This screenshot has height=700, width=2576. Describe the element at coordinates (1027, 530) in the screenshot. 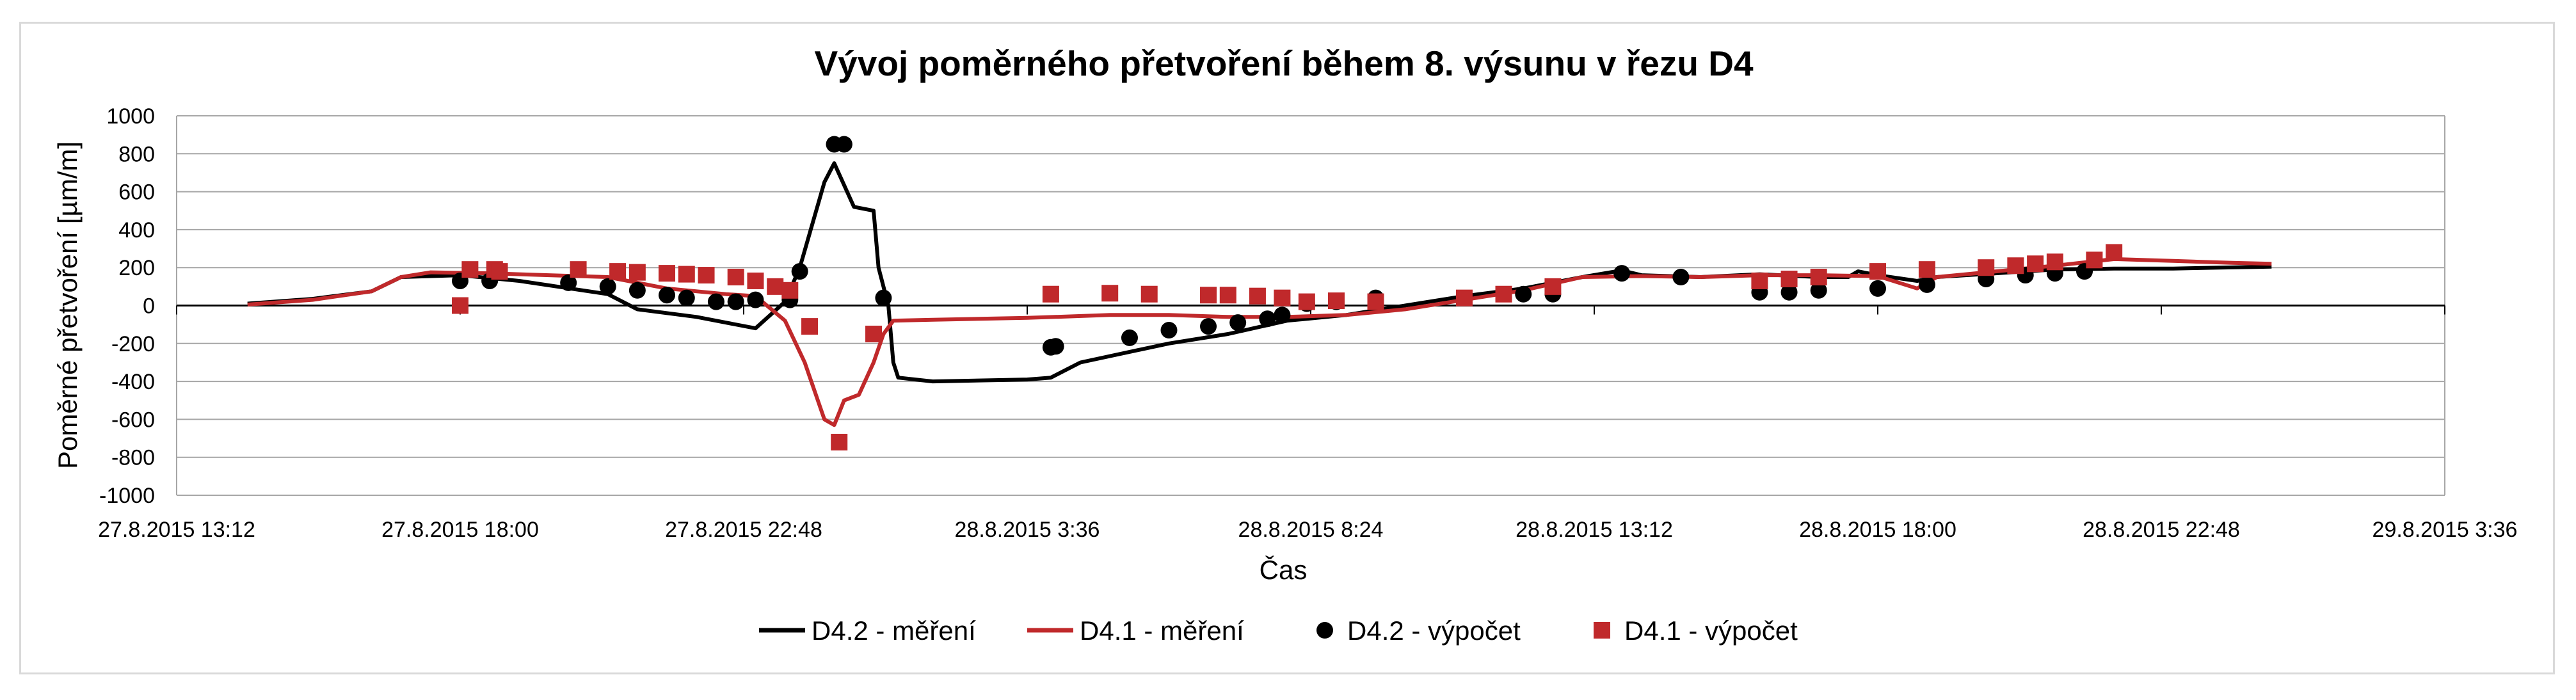

I see `x-tick-label: 28.8.2015 3:36` at that location.